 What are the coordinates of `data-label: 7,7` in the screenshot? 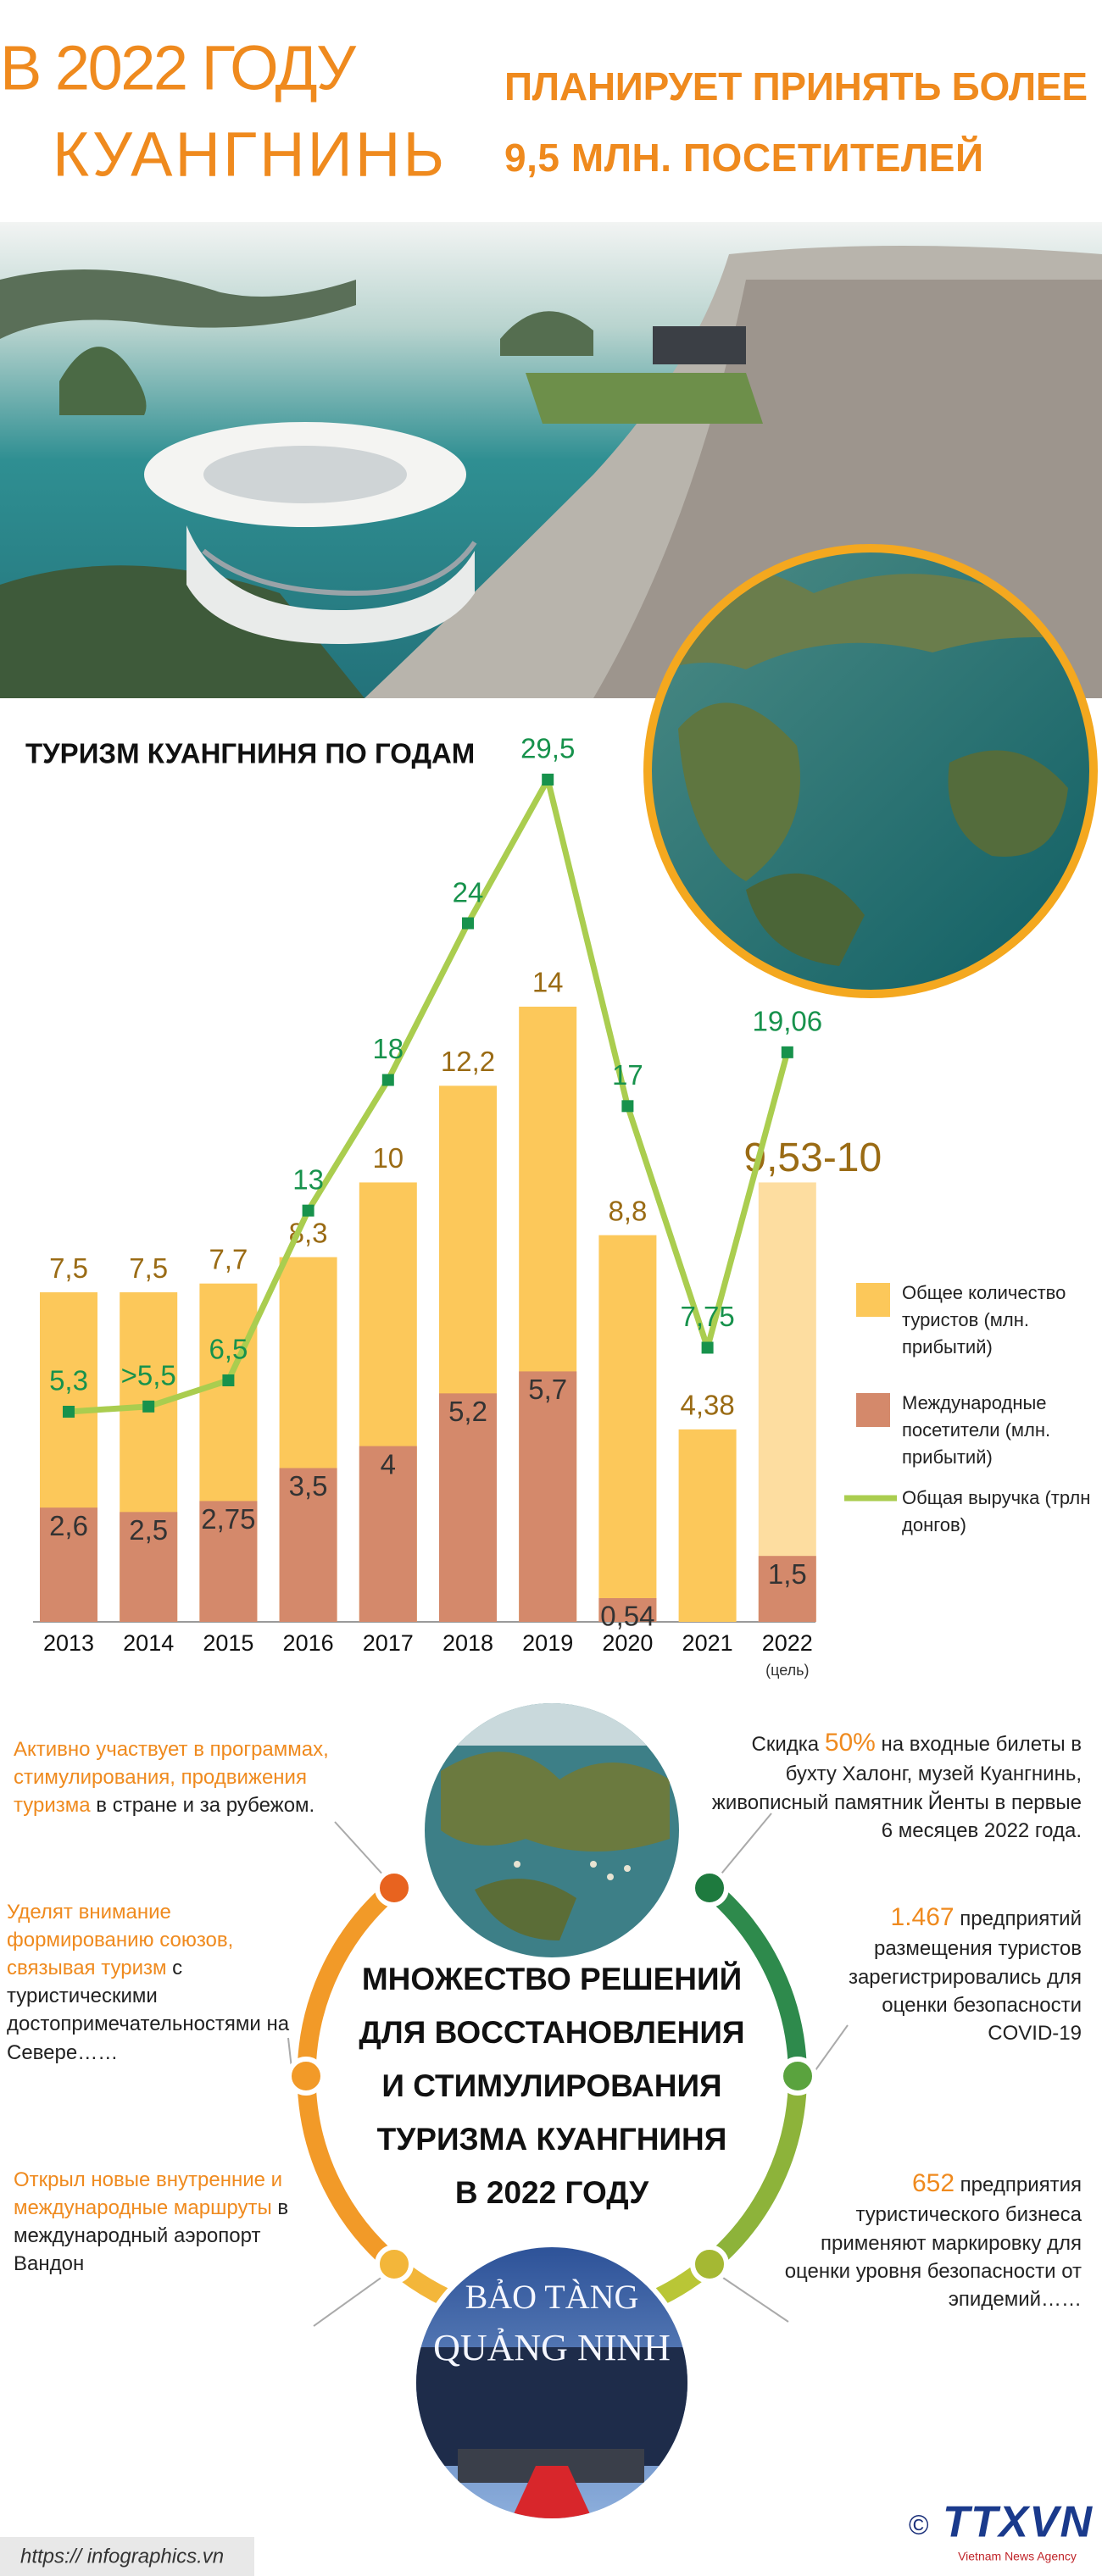 It's located at (228, 1258).